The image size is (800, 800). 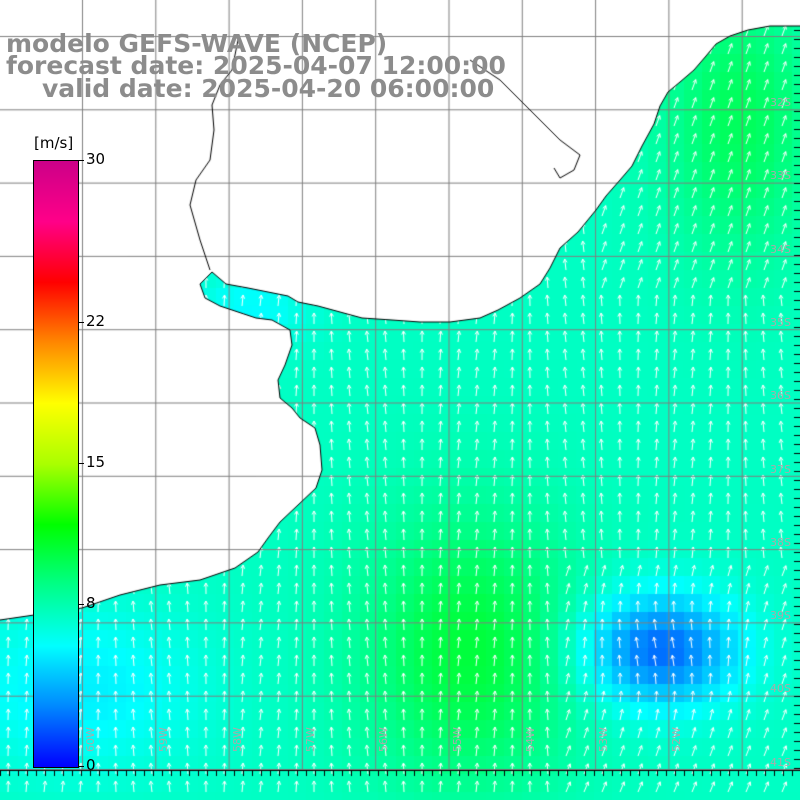 I want to click on longitude-label: 55W, so click(x=457, y=739).